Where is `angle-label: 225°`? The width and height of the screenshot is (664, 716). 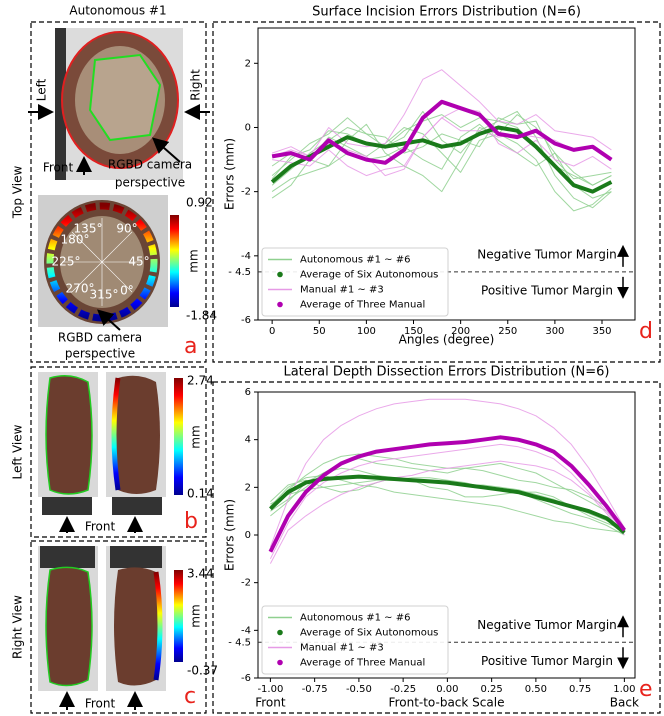 angle-label: 225° is located at coordinates (66, 262).